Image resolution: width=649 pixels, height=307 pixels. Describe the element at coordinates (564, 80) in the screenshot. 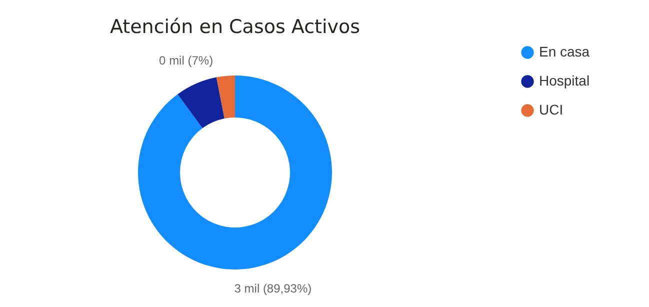

I see `legend-label: Hospital` at that location.